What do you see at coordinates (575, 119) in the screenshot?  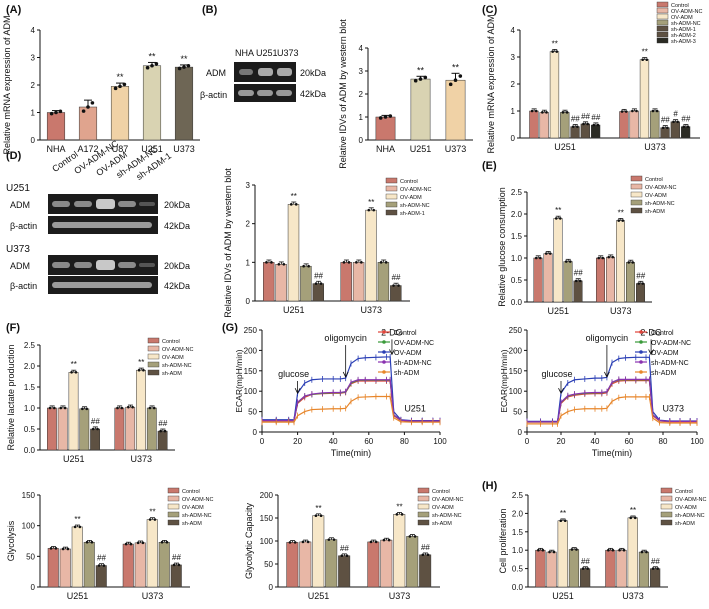 I see `chart-C-sig: ##` at bounding box center [575, 119].